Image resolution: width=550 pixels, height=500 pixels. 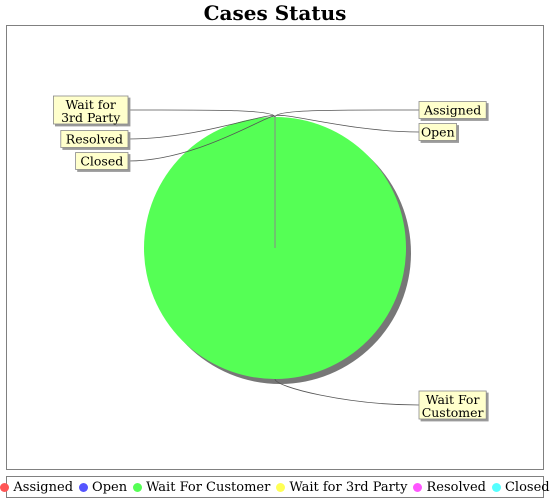 I want to click on legend-item: Wait for 3rd Party, so click(x=341, y=487).